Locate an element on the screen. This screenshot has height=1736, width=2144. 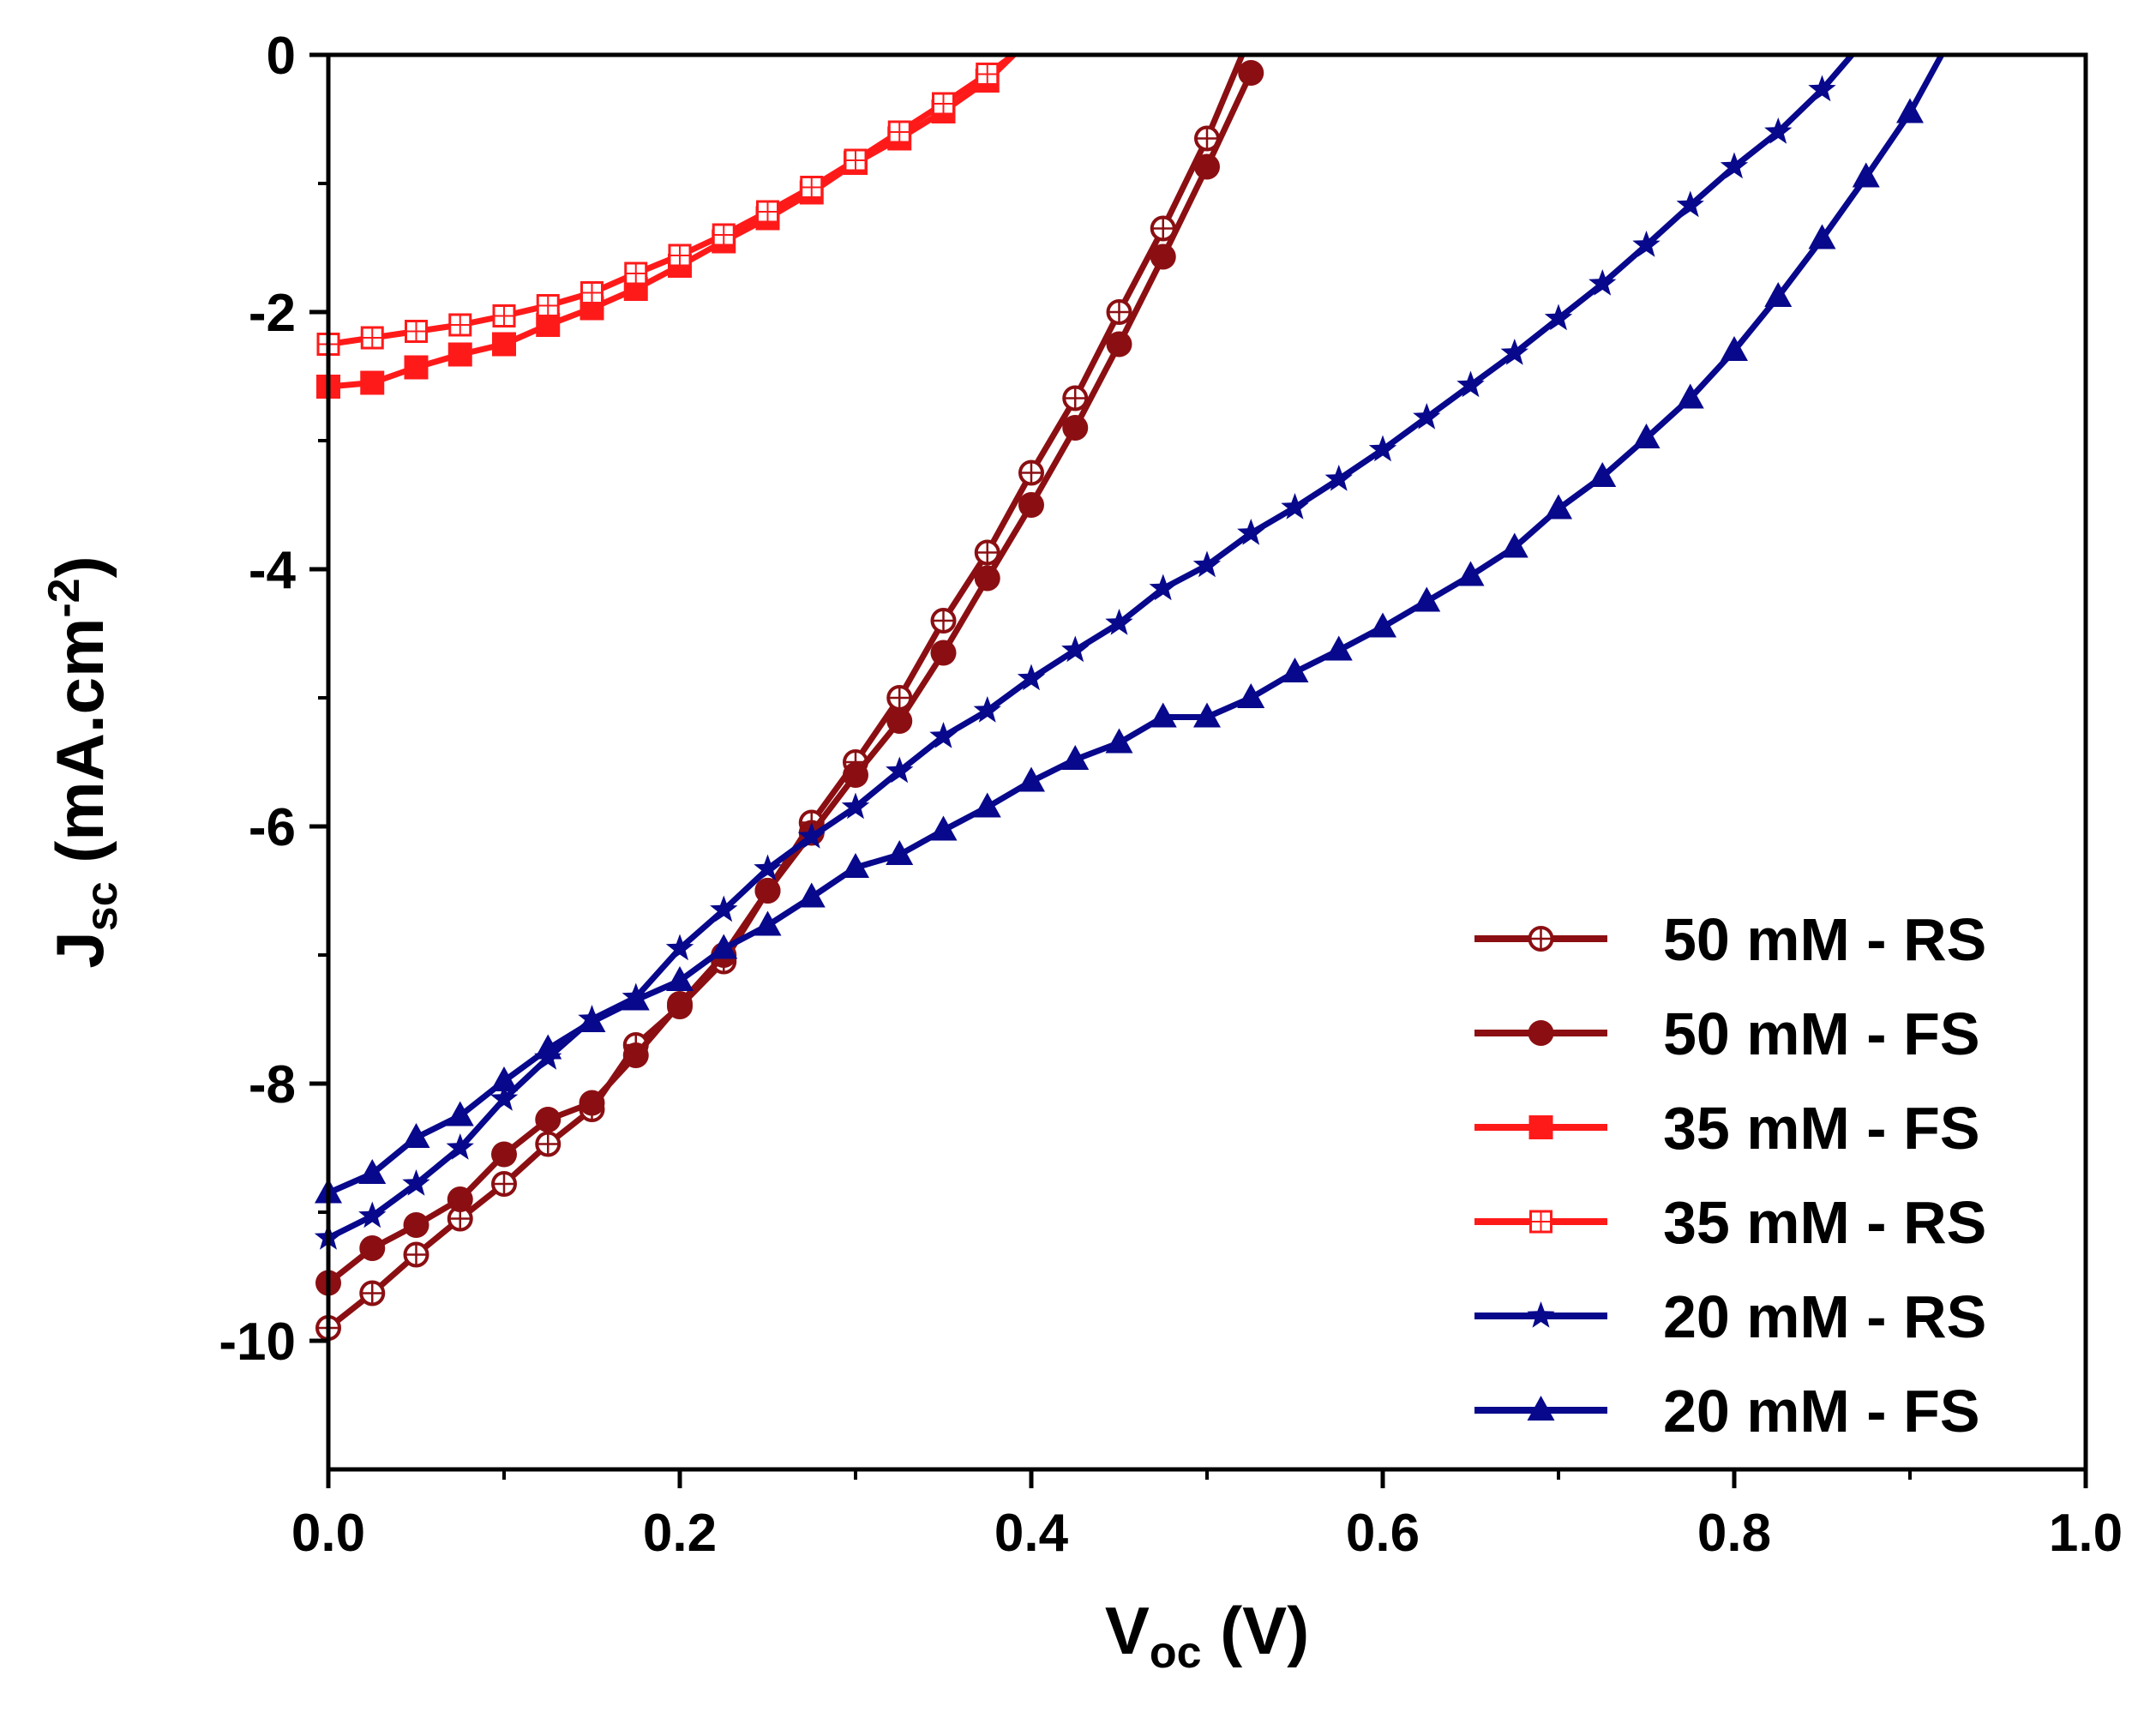
y-tick-label: -6 is located at coordinates (272, 827).